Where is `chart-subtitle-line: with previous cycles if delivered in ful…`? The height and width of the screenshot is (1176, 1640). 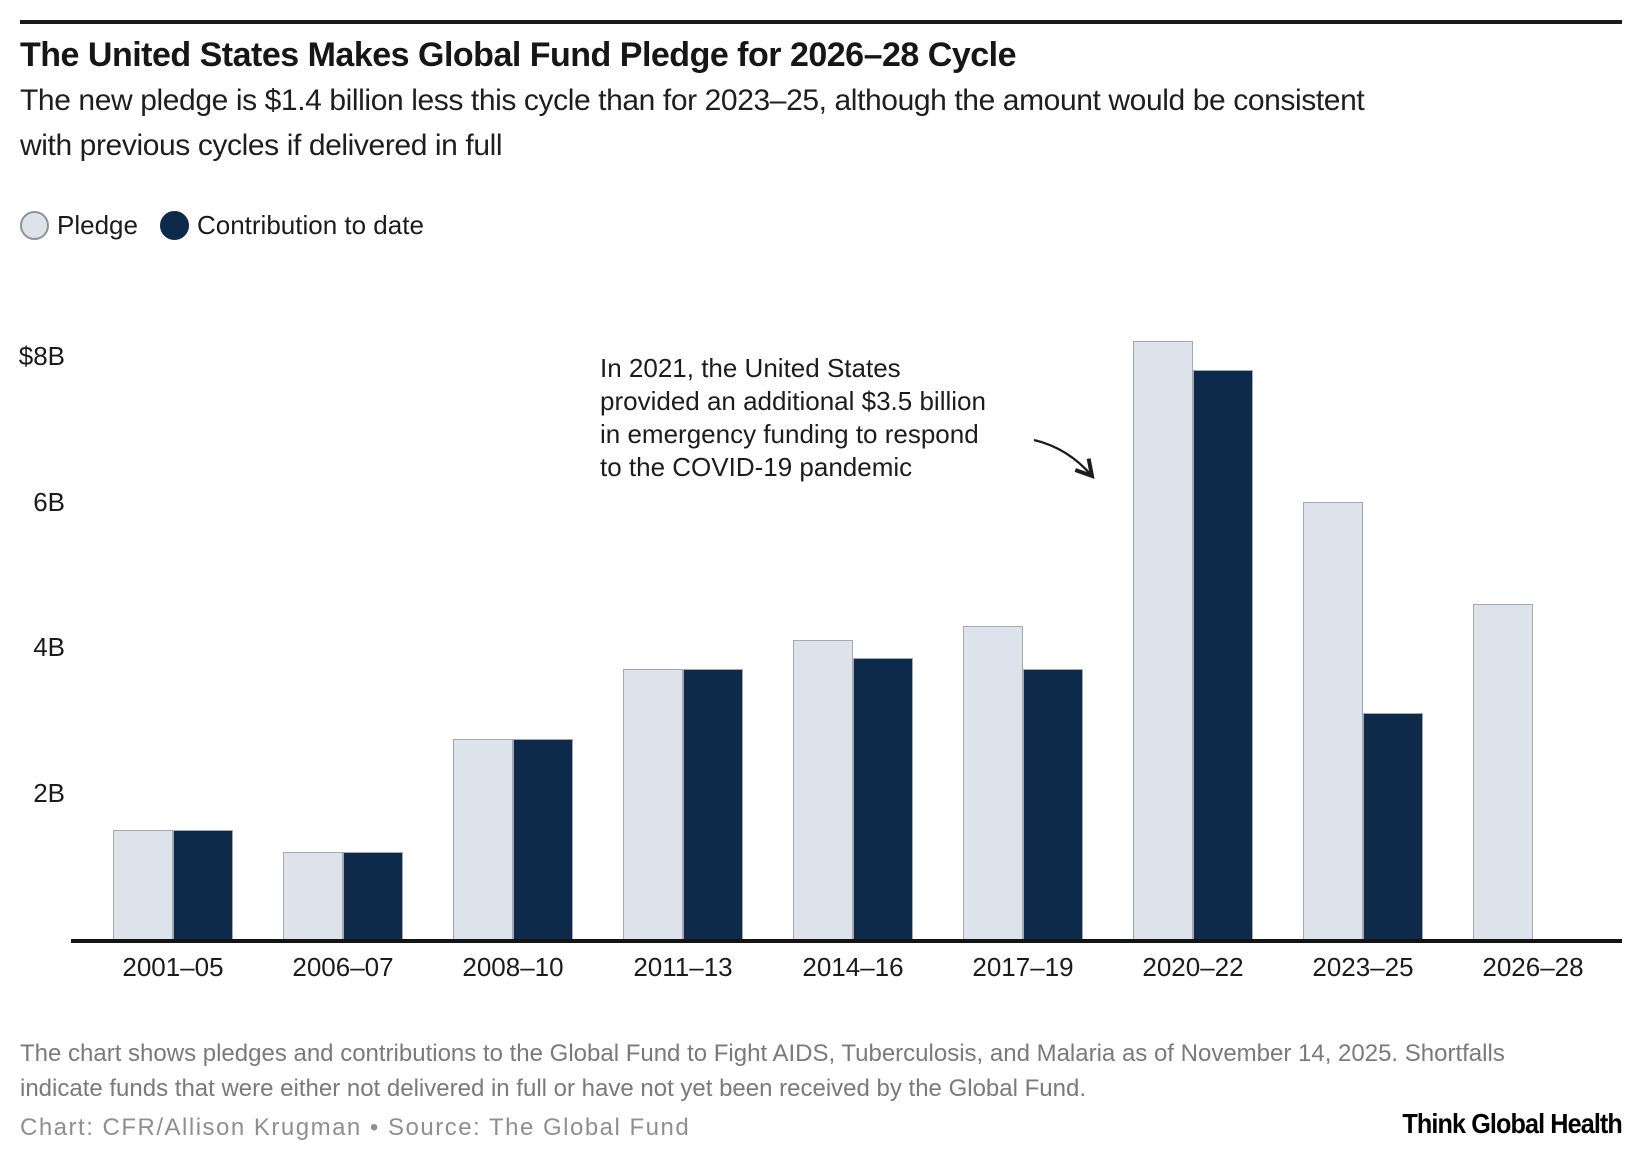
chart-subtitle-line: with previous cycles if delivered in ful… is located at coordinates (261, 145).